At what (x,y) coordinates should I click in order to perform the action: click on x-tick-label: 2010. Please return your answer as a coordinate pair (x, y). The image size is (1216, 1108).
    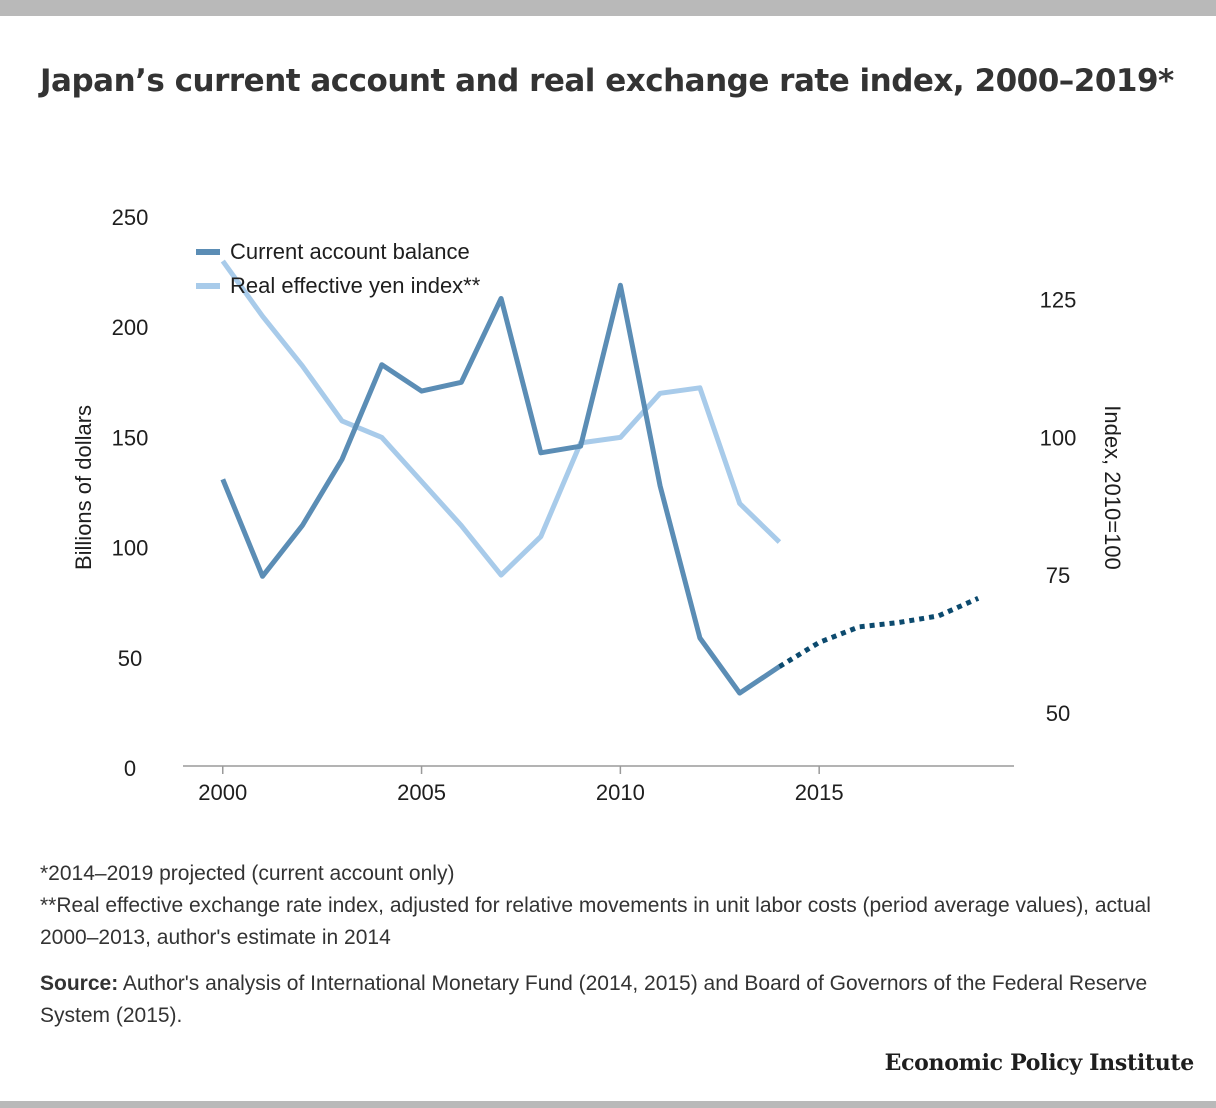
    Looking at the image, I should click on (620, 792).